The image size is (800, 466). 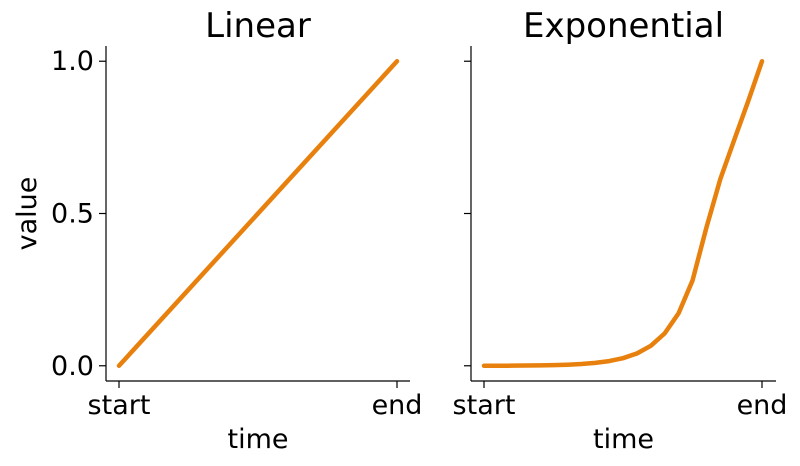 What do you see at coordinates (72, 214) in the screenshot?
I see `y-tick-label: 0.5` at bounding box center [72, 214].